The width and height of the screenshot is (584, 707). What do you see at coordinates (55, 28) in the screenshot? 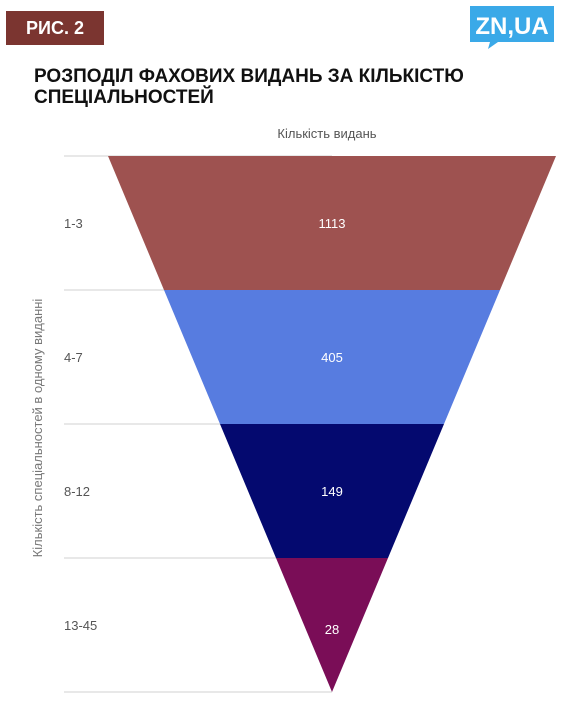
I see `figure-badge: РИС. 2` at bounding box center [55, 28].